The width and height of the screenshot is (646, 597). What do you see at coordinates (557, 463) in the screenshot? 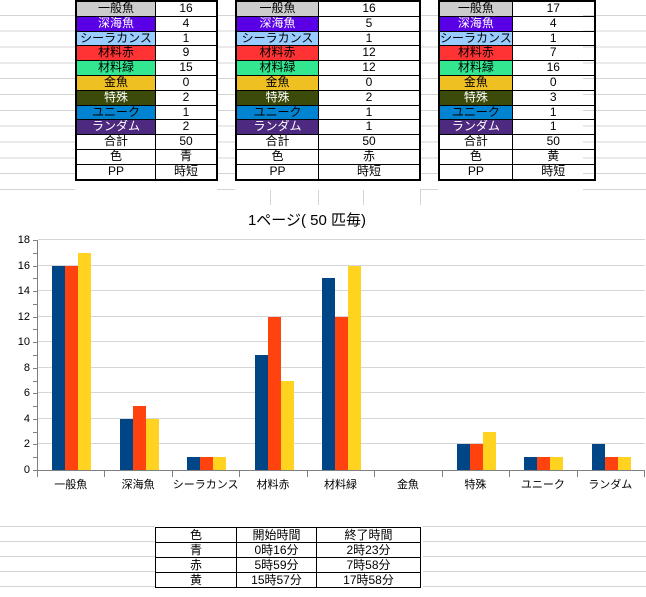
I see `bar-黄-ユニーク` at bounding box center [557, 463].